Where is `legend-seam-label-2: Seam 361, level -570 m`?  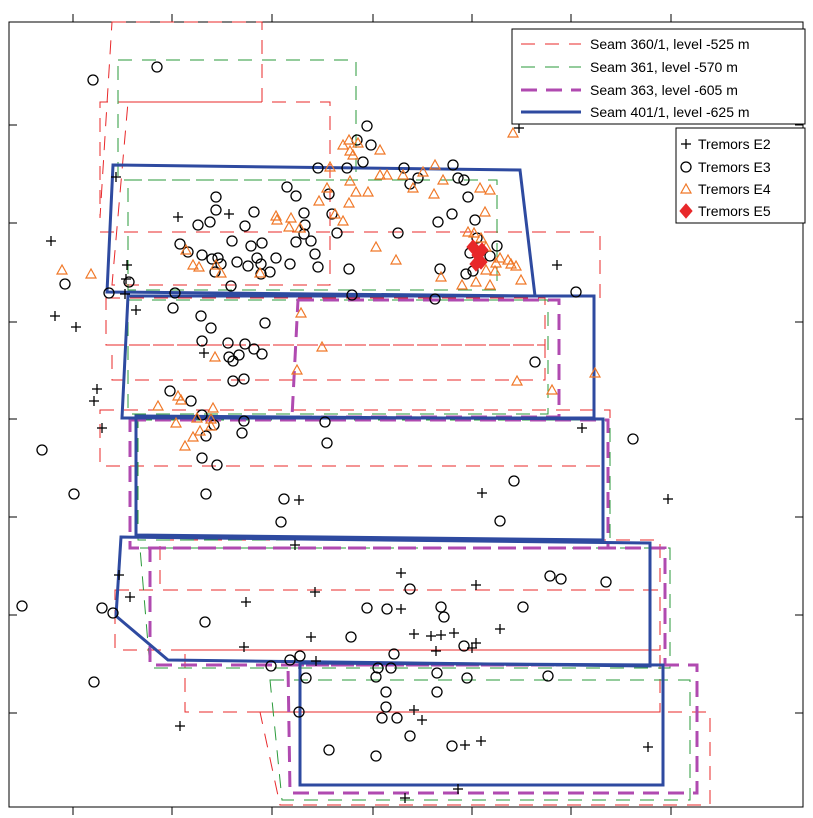
legend-seam-label-2: Seam 361, level -570 m is located at coordinates (664, 67).